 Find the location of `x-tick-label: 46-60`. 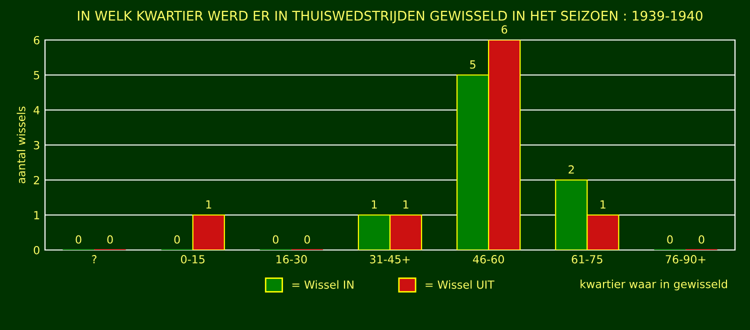

x-tick-label: 46-60 is located at coordinates (488, 259).